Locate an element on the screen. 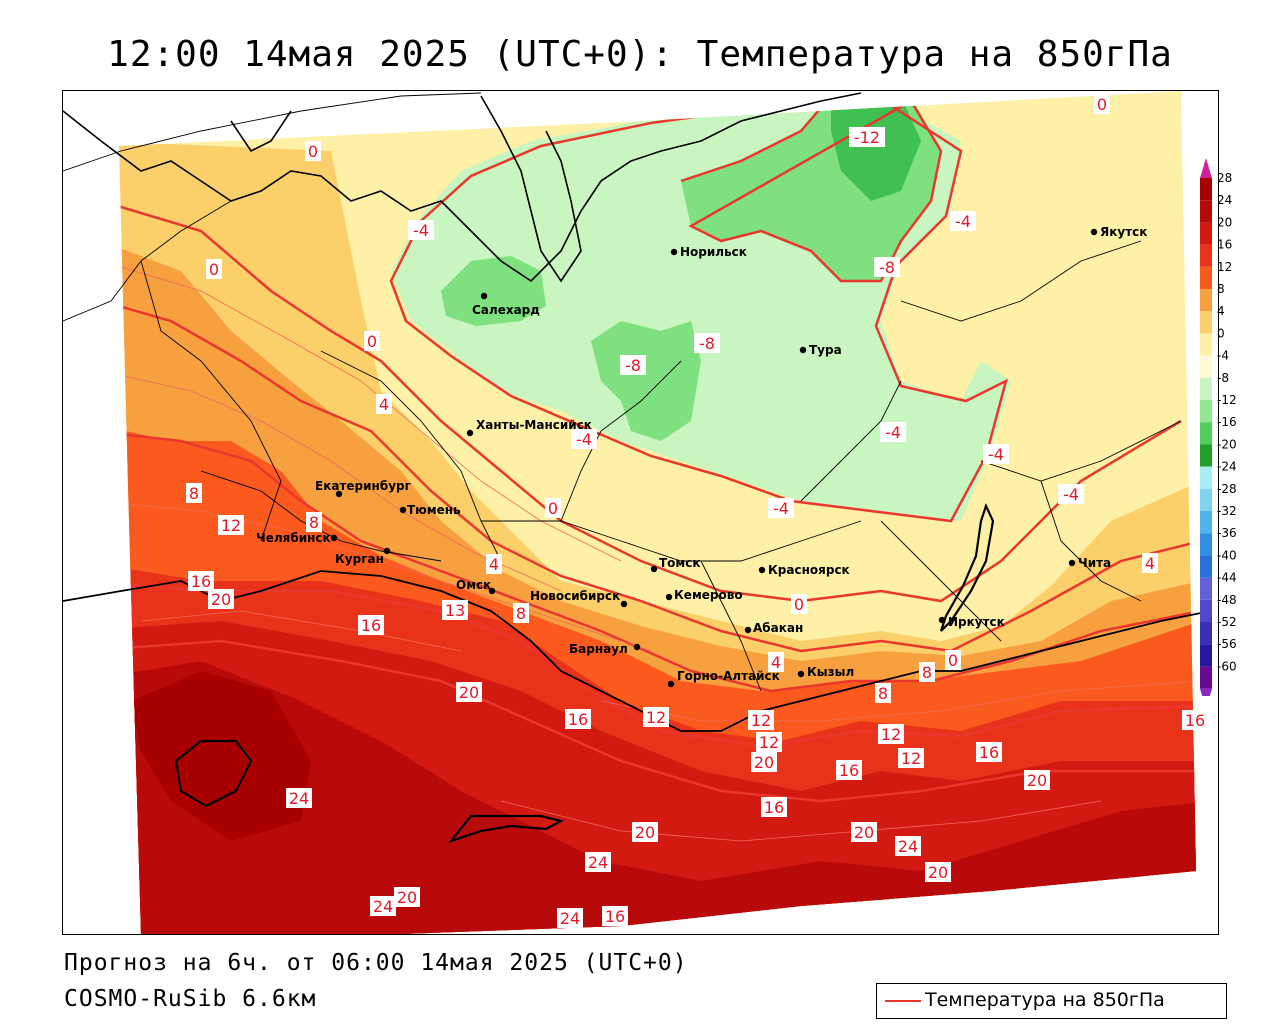  model-text: COSMO-RuSib 6.6км is located at coordinates (190, 999).